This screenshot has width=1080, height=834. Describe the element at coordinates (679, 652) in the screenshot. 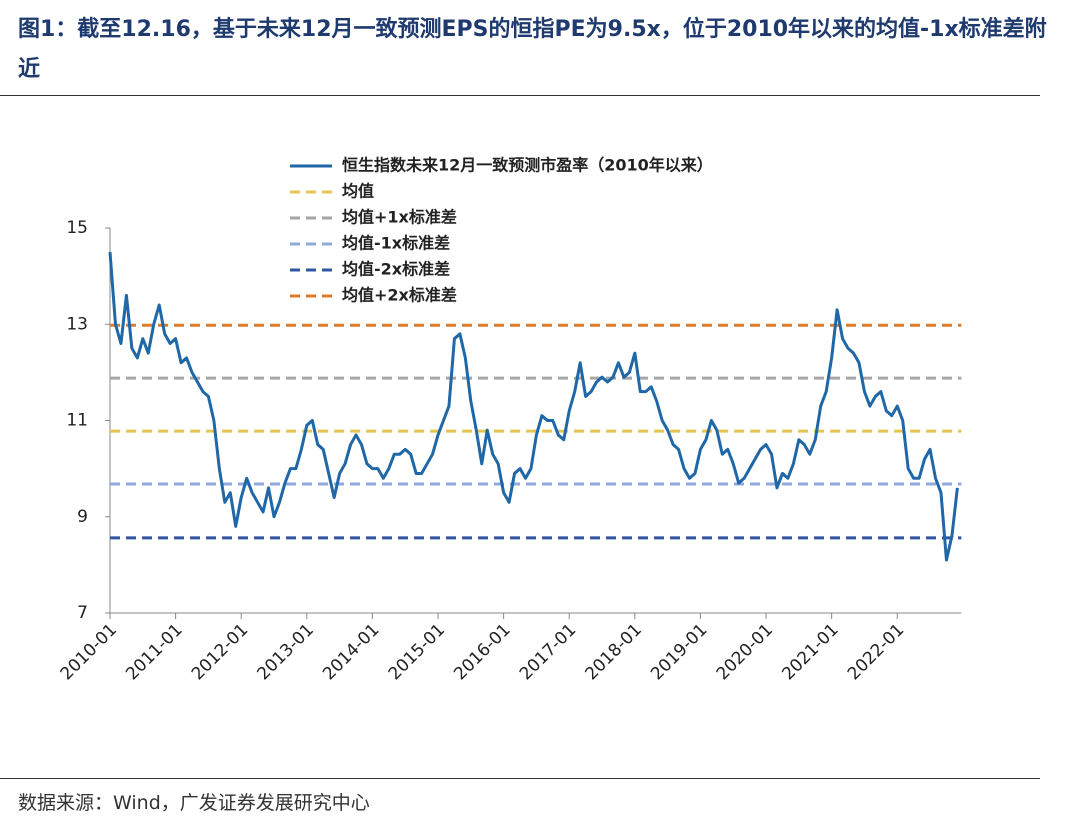

I see `x-tick-label: 2019-01` at that location.